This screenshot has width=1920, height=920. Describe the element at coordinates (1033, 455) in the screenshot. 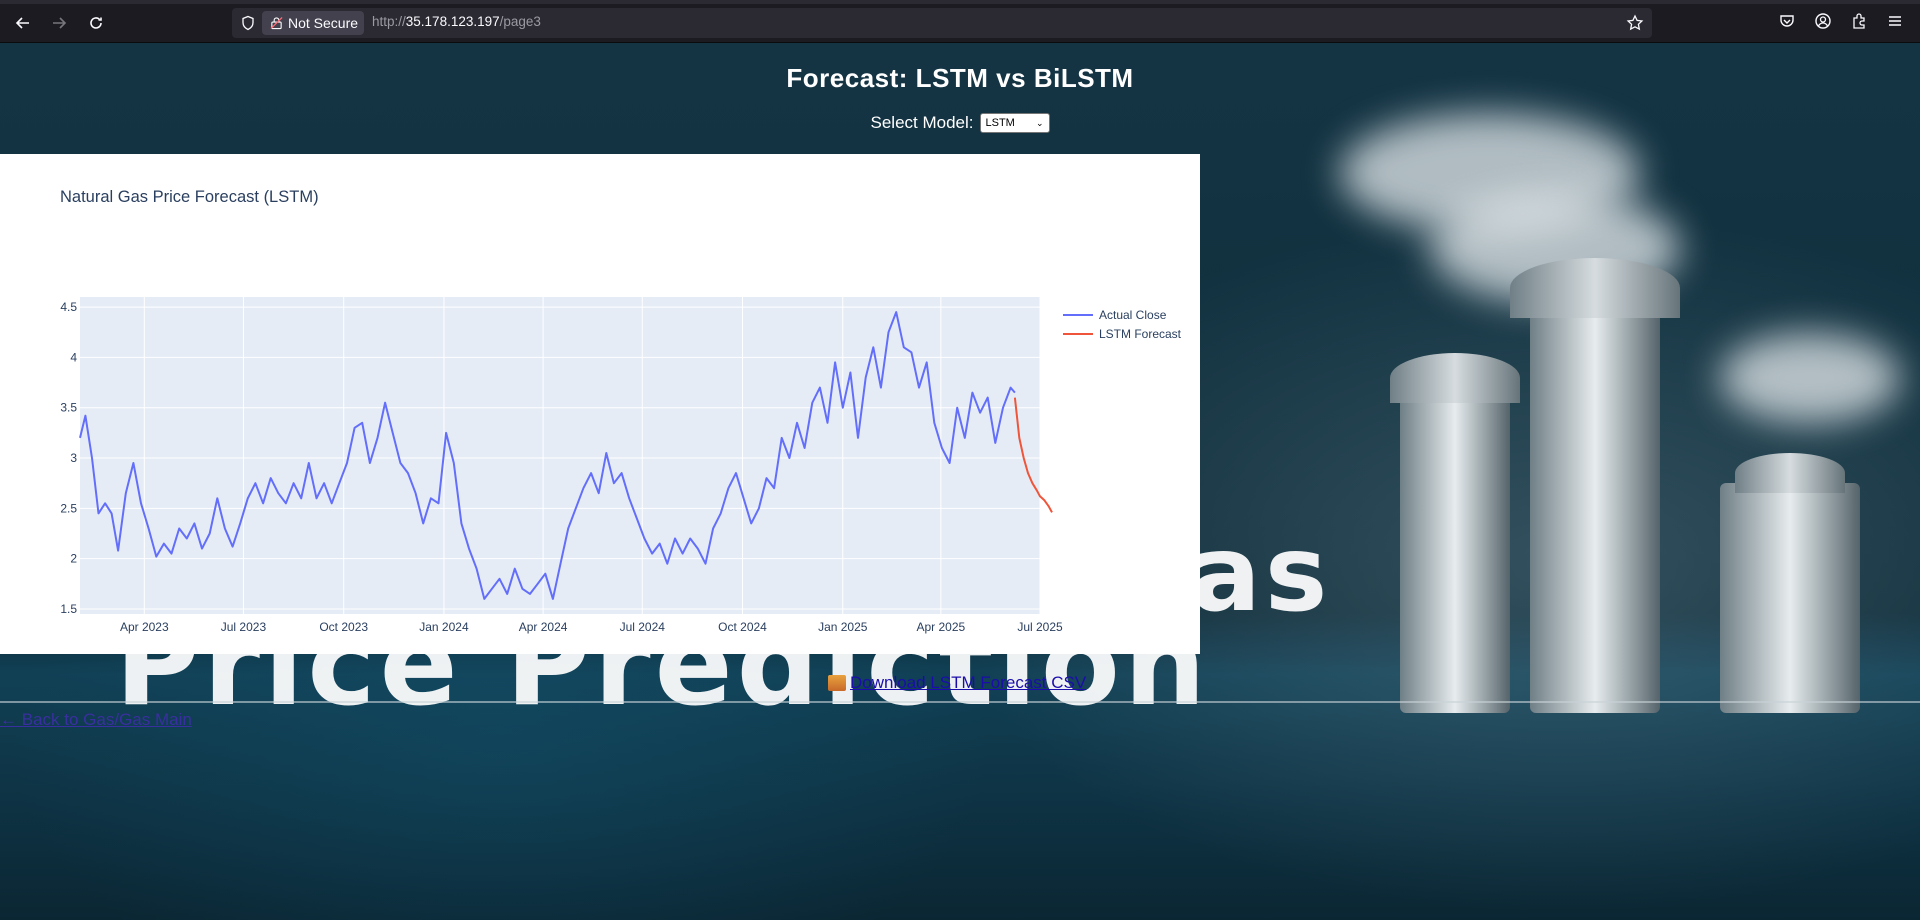

I see `lstm-forecast-line` at that location.